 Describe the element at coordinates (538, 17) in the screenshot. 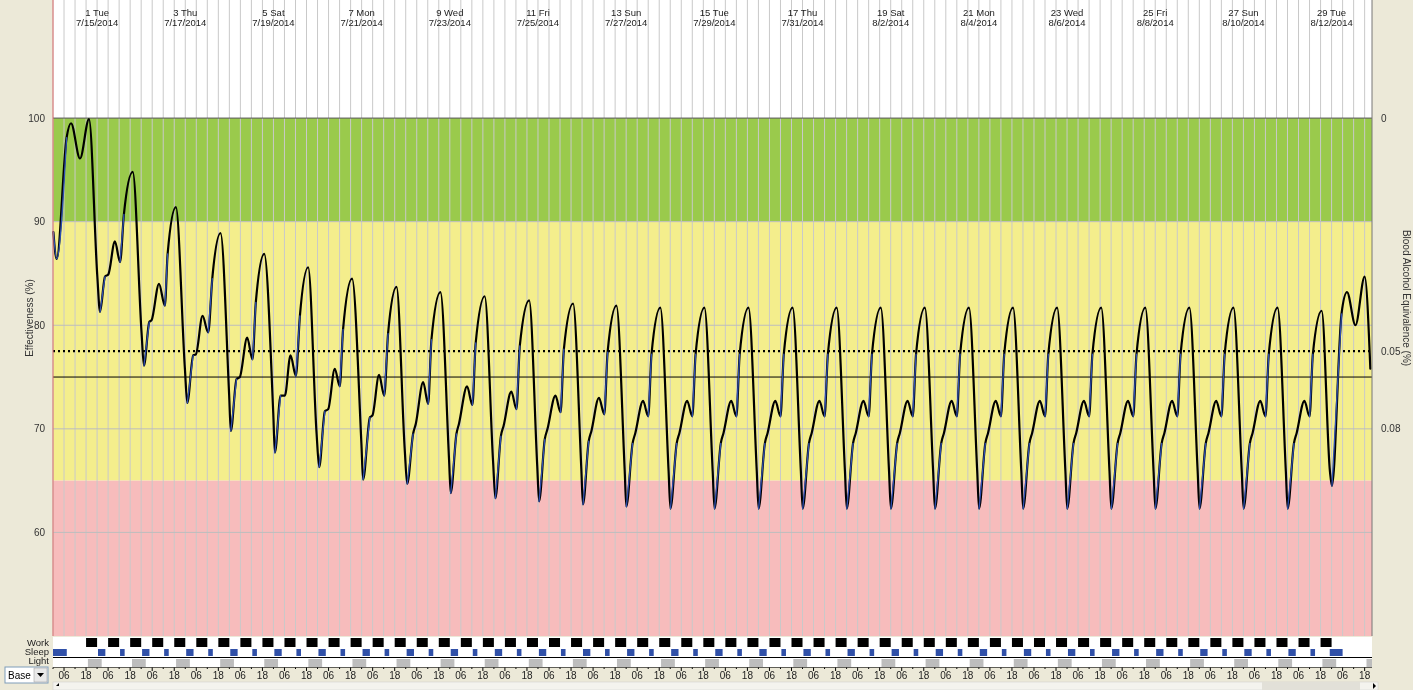

I see `x2-tick-label: 11 Fri 7/25/2014` at that location.